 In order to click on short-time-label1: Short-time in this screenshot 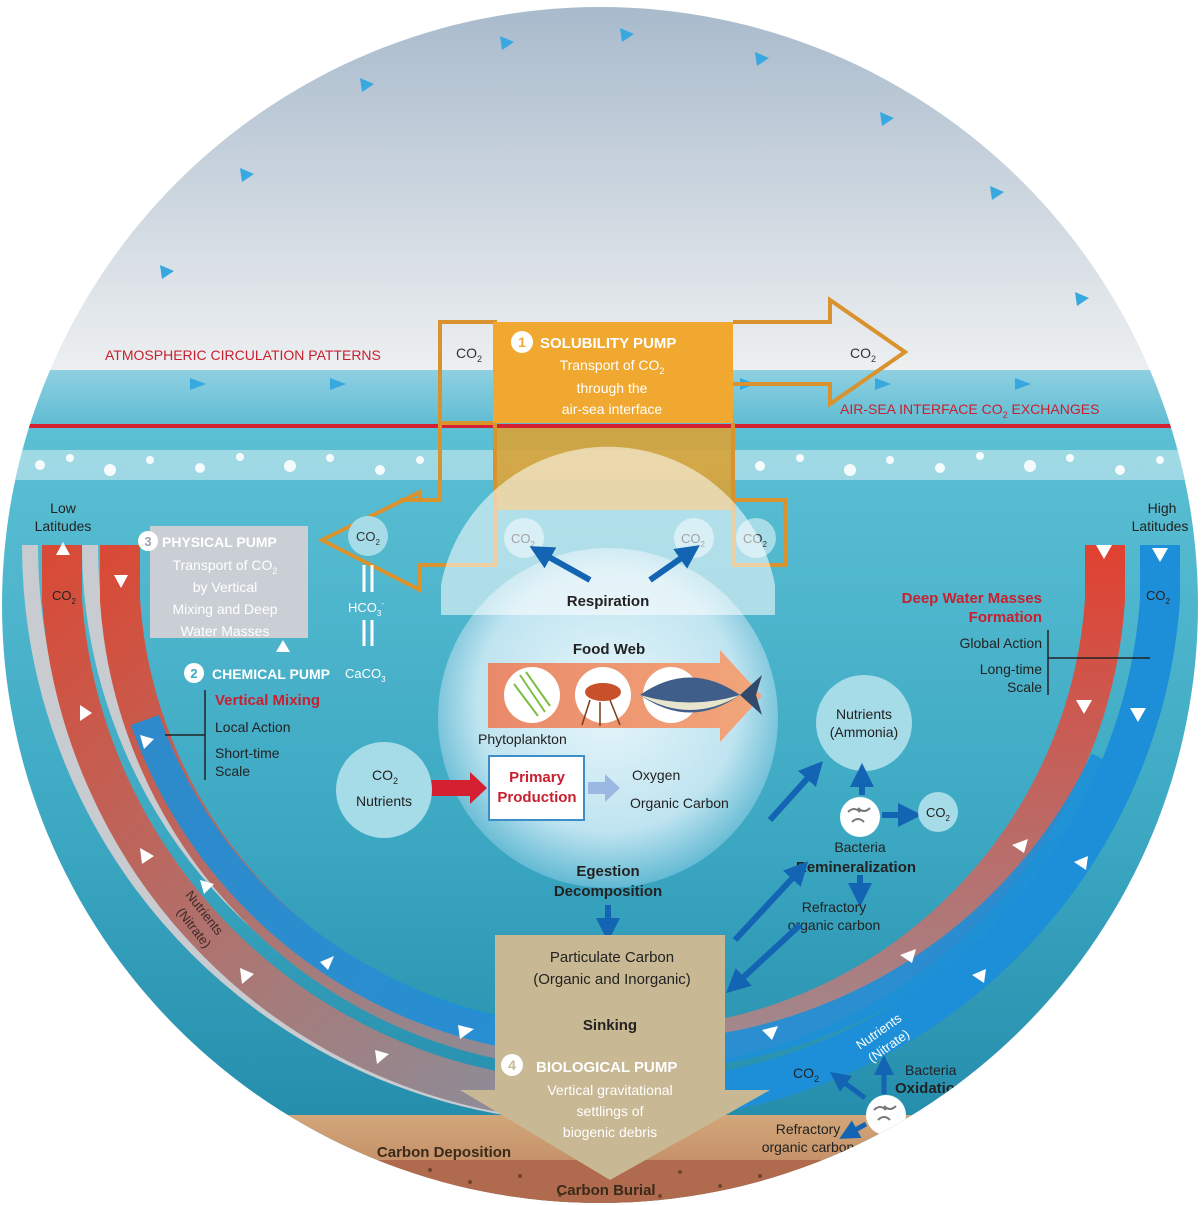, I will do `click(247, 753)`.